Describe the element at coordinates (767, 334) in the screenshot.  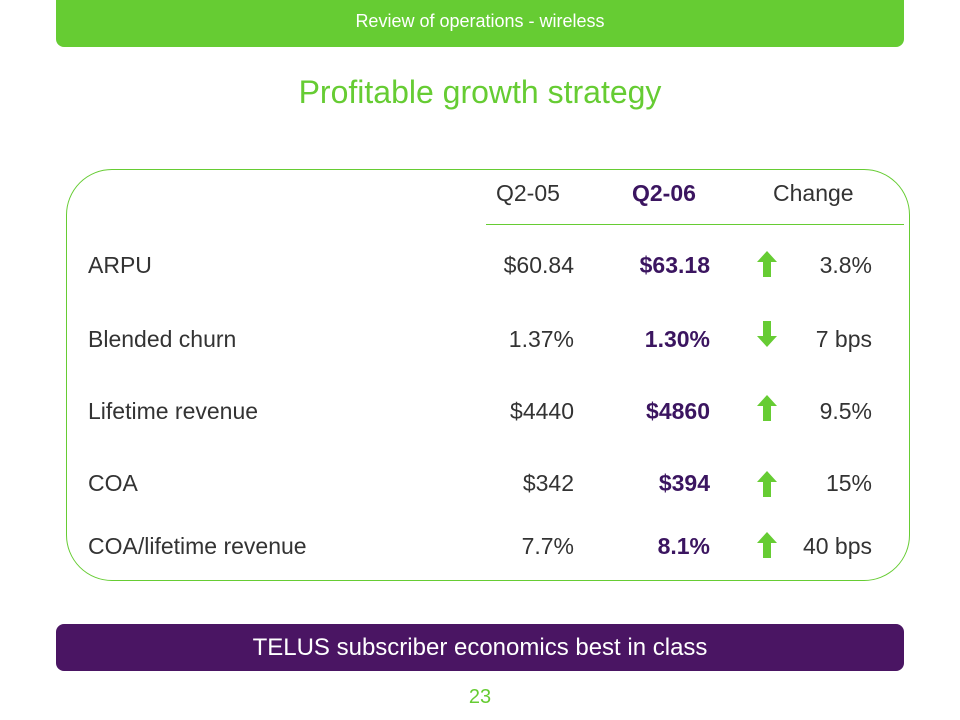
I see `arrow-down-icon` at that location.